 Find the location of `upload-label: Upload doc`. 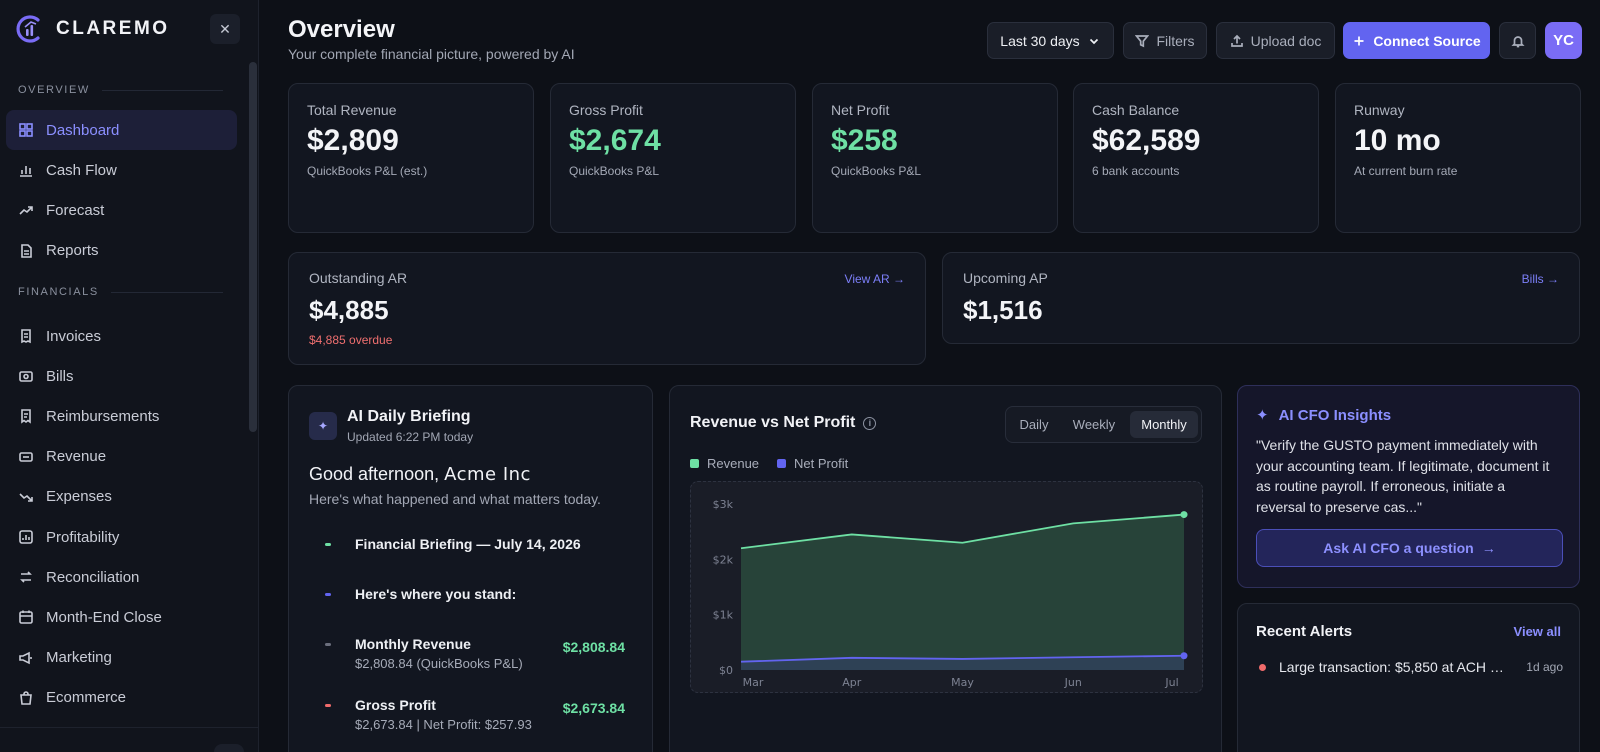

upload-label: Upload doc is located at coordinates (1286, 40).